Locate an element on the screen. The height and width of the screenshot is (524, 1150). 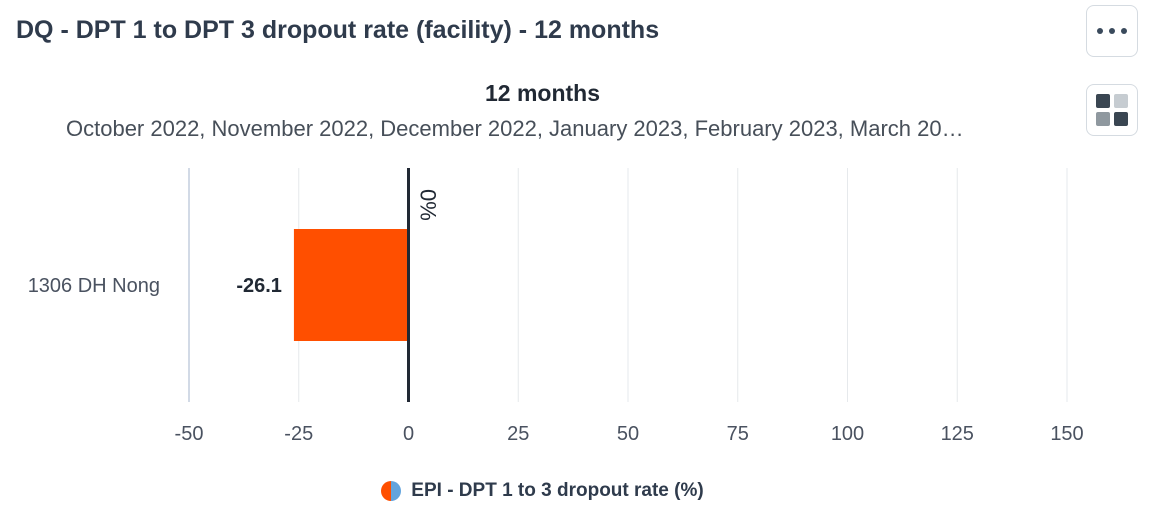
reference-line-label: 0% is located at coordinates (428, 205).